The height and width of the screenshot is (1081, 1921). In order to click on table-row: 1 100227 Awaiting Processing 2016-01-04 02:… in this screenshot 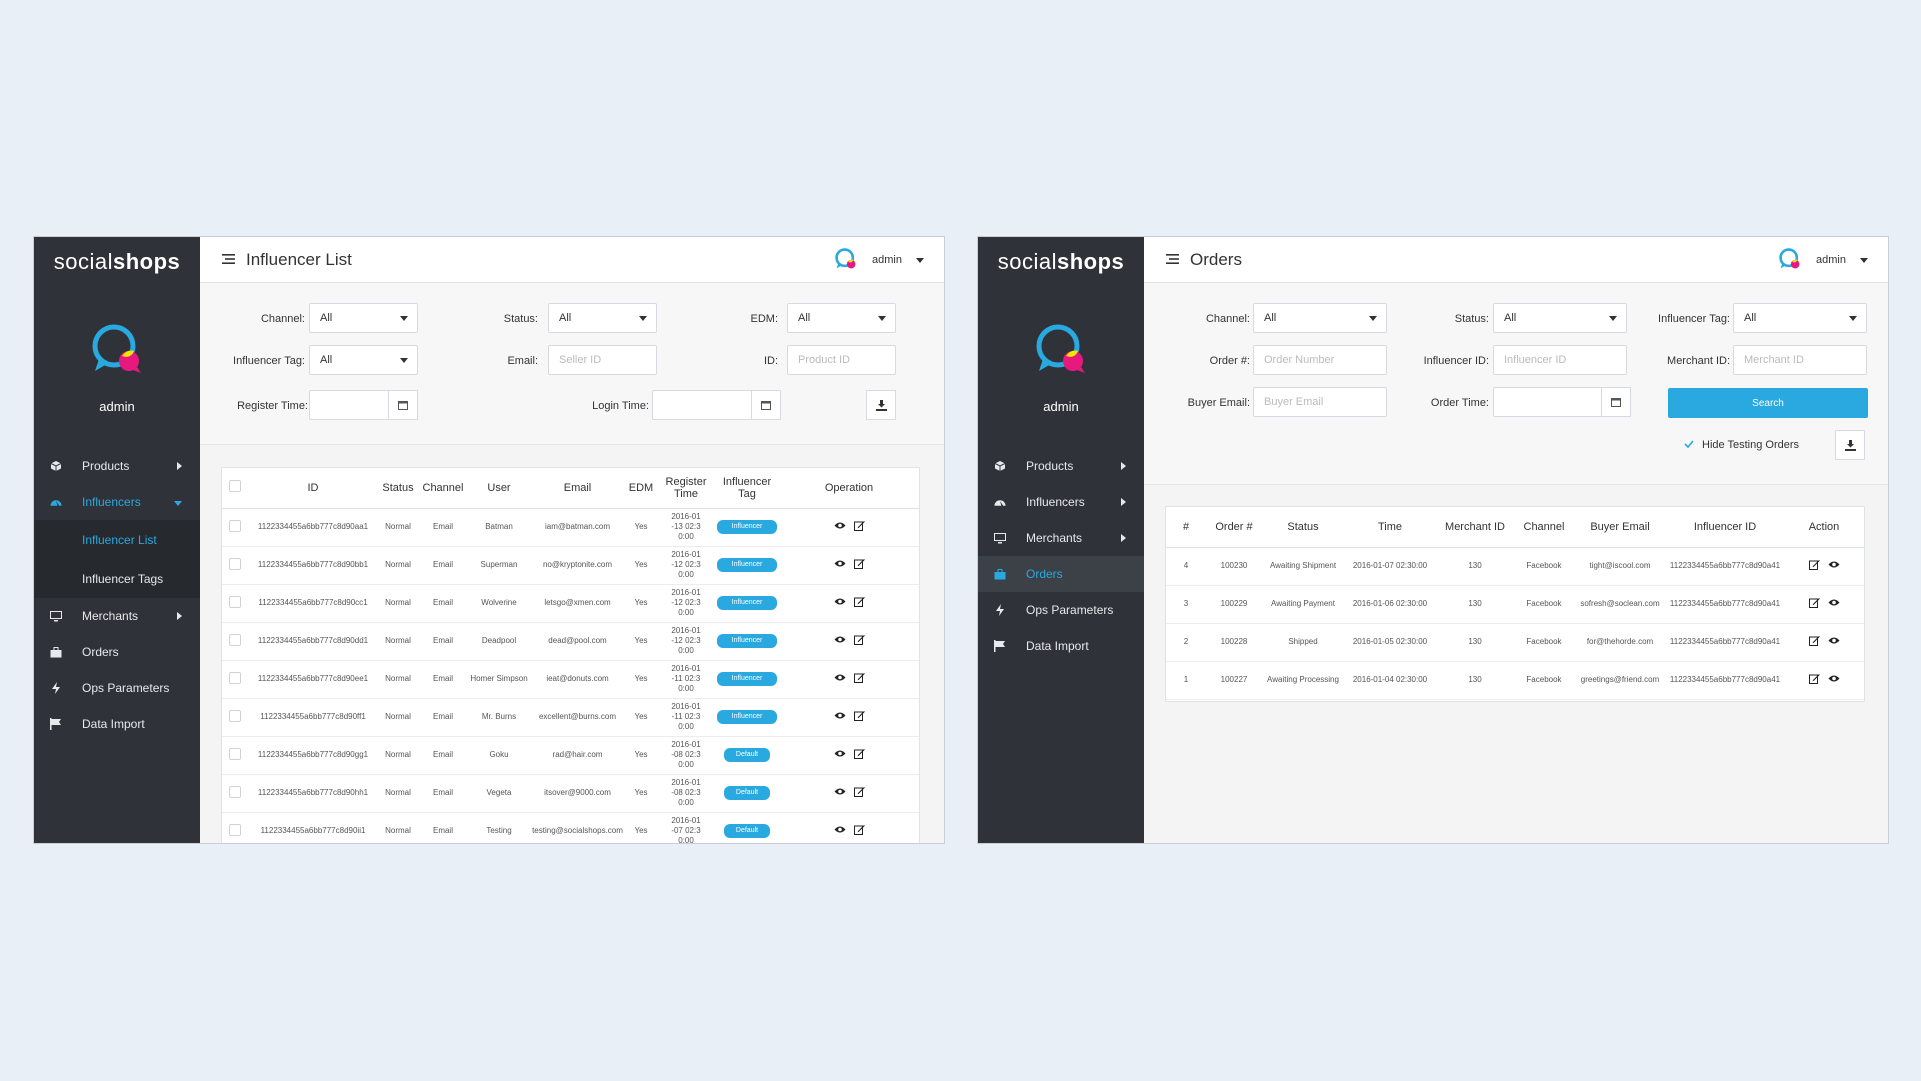, I will do `click(1515, 680)`.